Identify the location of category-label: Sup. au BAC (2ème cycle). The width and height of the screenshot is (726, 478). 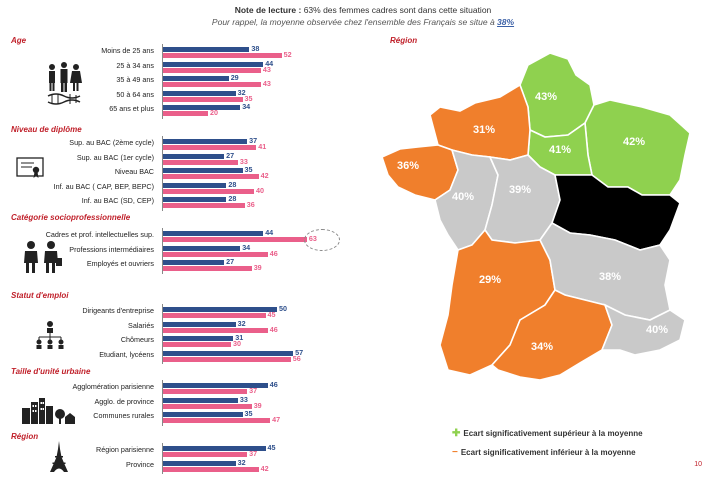
(111, 142).